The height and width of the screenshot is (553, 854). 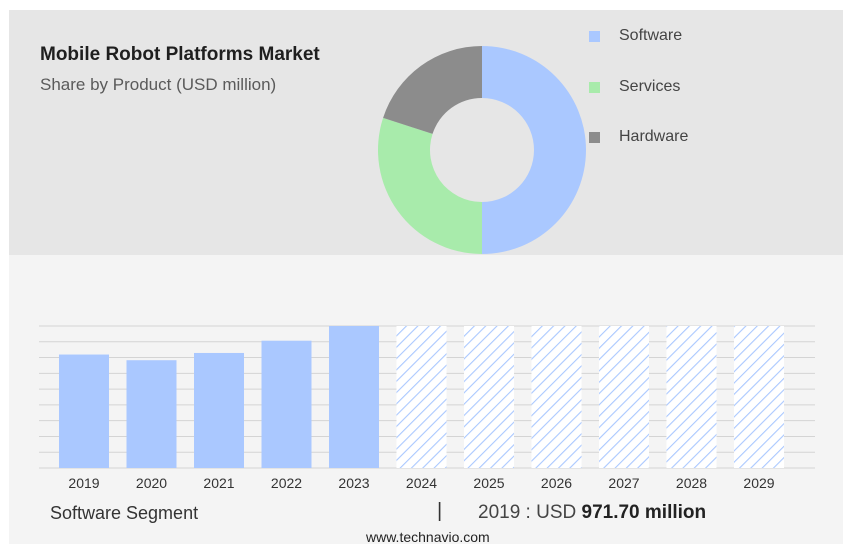 What do you see at coordinates (689, 87) in the screenshot?
I see `legend-item-services: Services` at bounding box center [689, 87].